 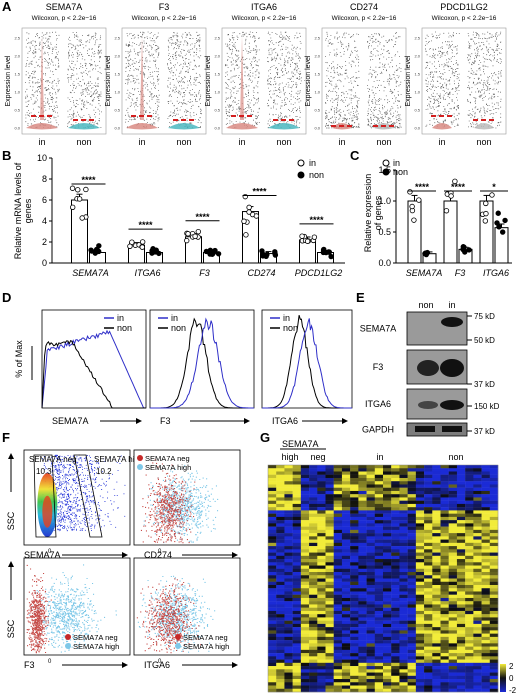 What do you see at coordinates (284, 80) in the screenshot?
I see `violin-points` at bounding box center [284, 80].